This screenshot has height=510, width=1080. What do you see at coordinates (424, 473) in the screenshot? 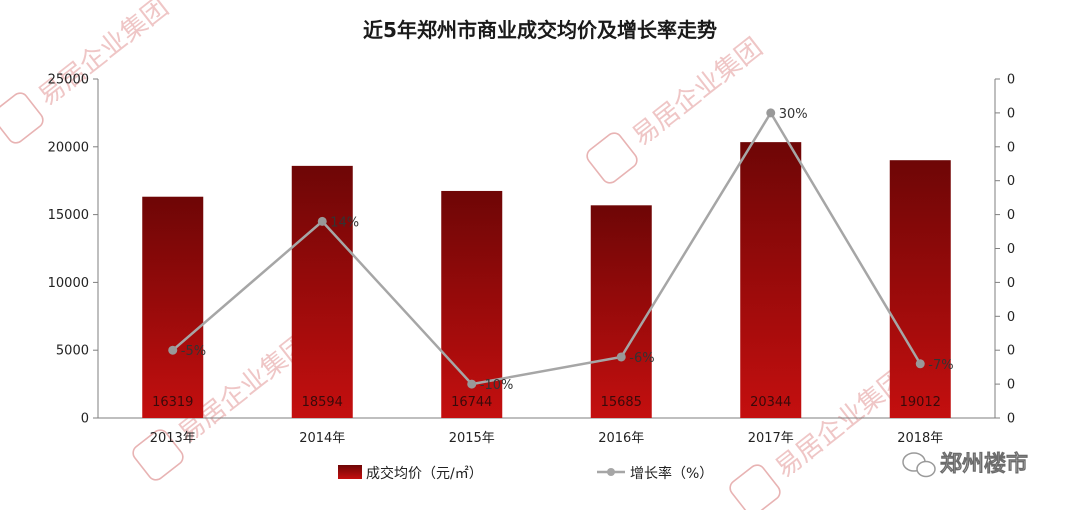
I see `legend-label-price: 成交均价（元/㎡）` at bounding box center [424, 473].